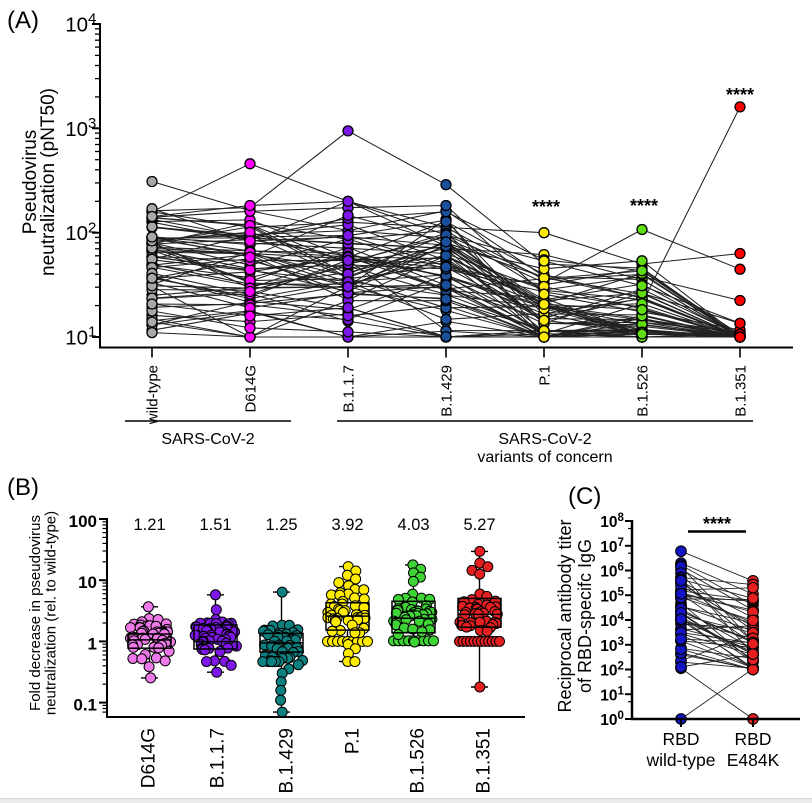 This screenshot has width=812, height=803. I want to click on svg-text: 100, so click(83, 521).